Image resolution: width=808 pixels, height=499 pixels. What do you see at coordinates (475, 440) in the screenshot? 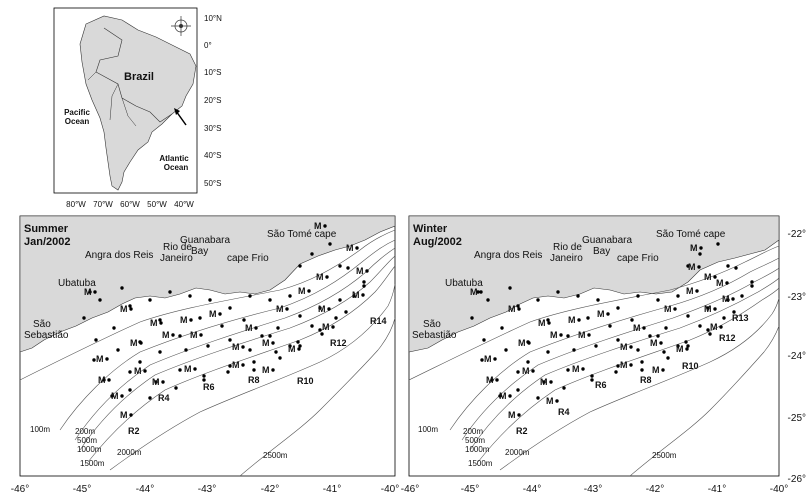
I see `isobath-label: 500m` at bounding box center [475, 440].